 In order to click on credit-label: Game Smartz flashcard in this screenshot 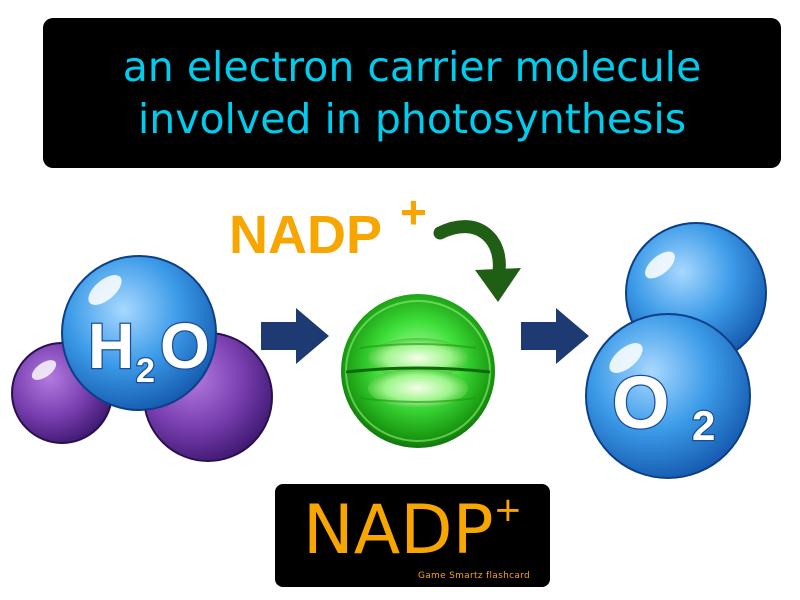, I will do `click(473, 576)`.